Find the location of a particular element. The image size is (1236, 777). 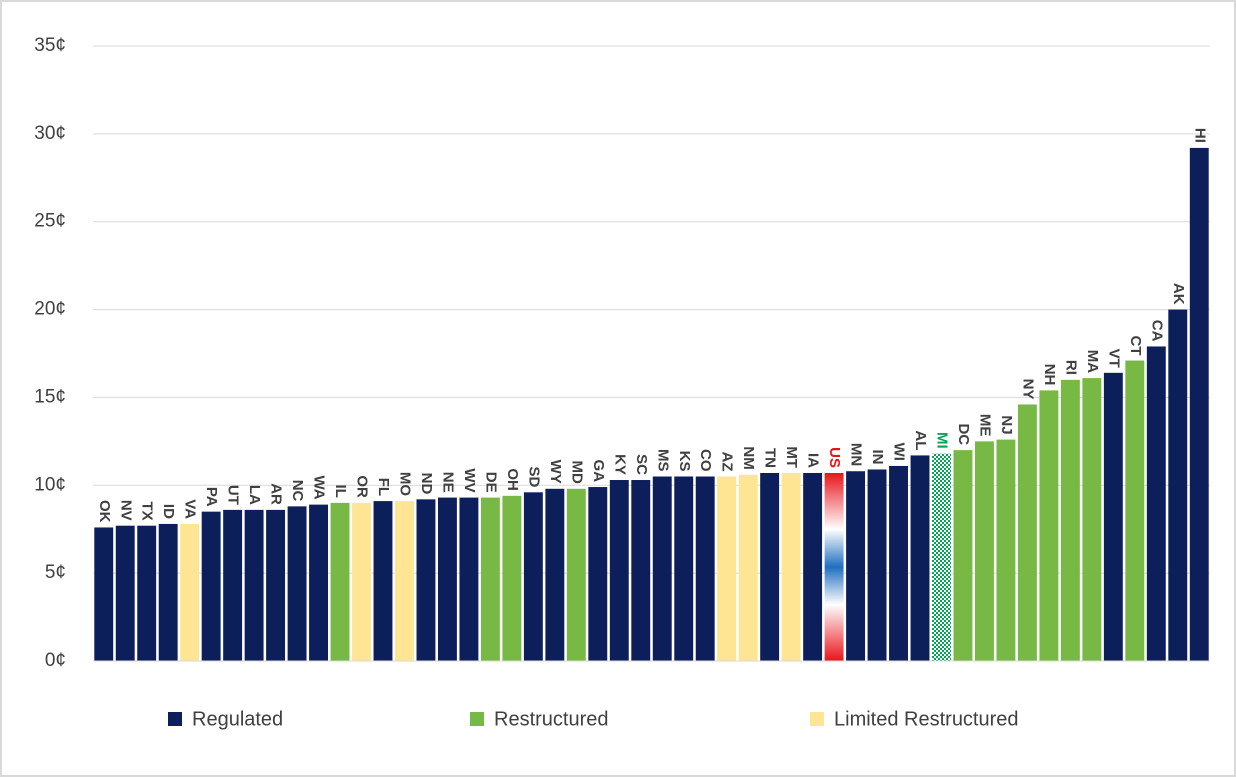

x-tick-label: AL is located at coordinates (920, 440).